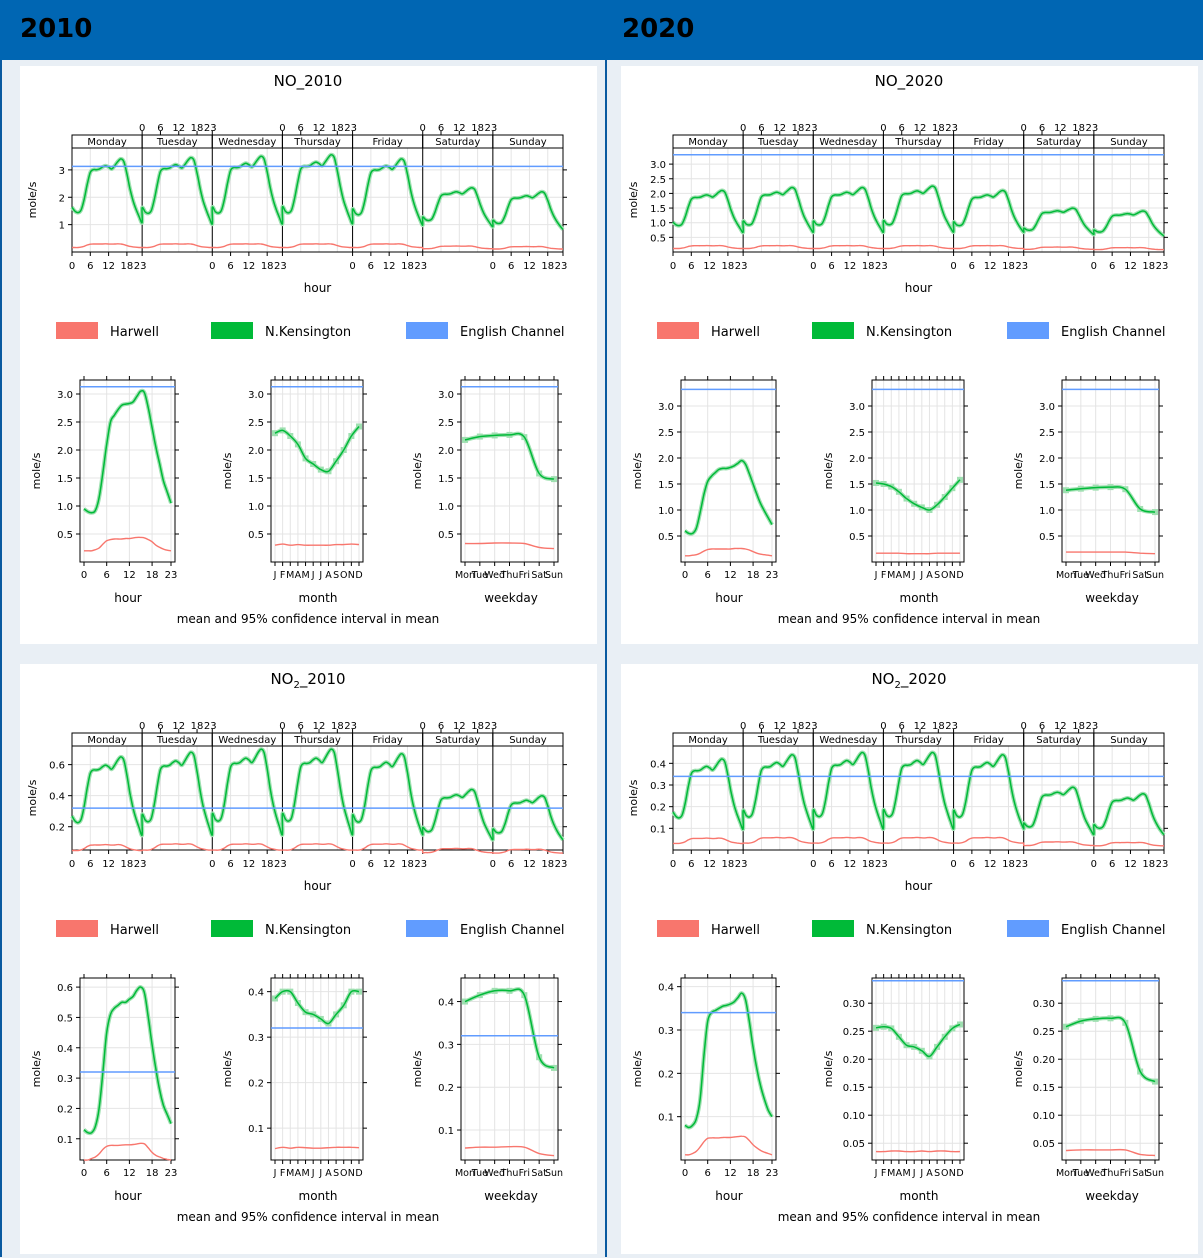  What do you see at coordinates (854, 1088) in the screenshot?
I see `month-ytick: 0.15` at bounding box center [854, 1088].